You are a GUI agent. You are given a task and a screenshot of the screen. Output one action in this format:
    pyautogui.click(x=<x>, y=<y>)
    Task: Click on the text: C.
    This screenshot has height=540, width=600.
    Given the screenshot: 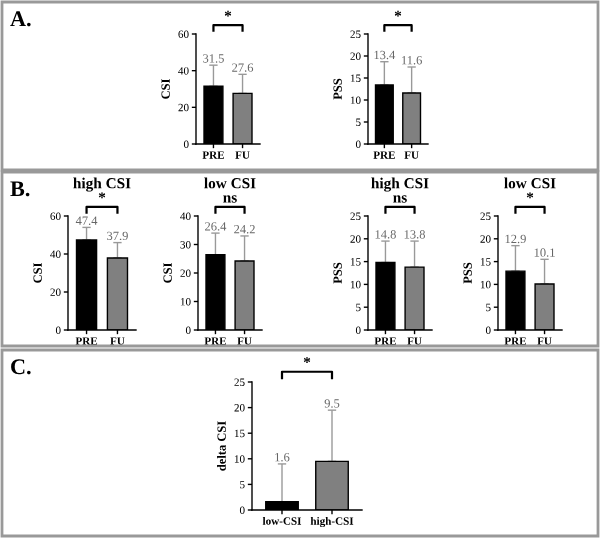 What is the action you would take?
    pyautogui.click(x=21, y=367)
    